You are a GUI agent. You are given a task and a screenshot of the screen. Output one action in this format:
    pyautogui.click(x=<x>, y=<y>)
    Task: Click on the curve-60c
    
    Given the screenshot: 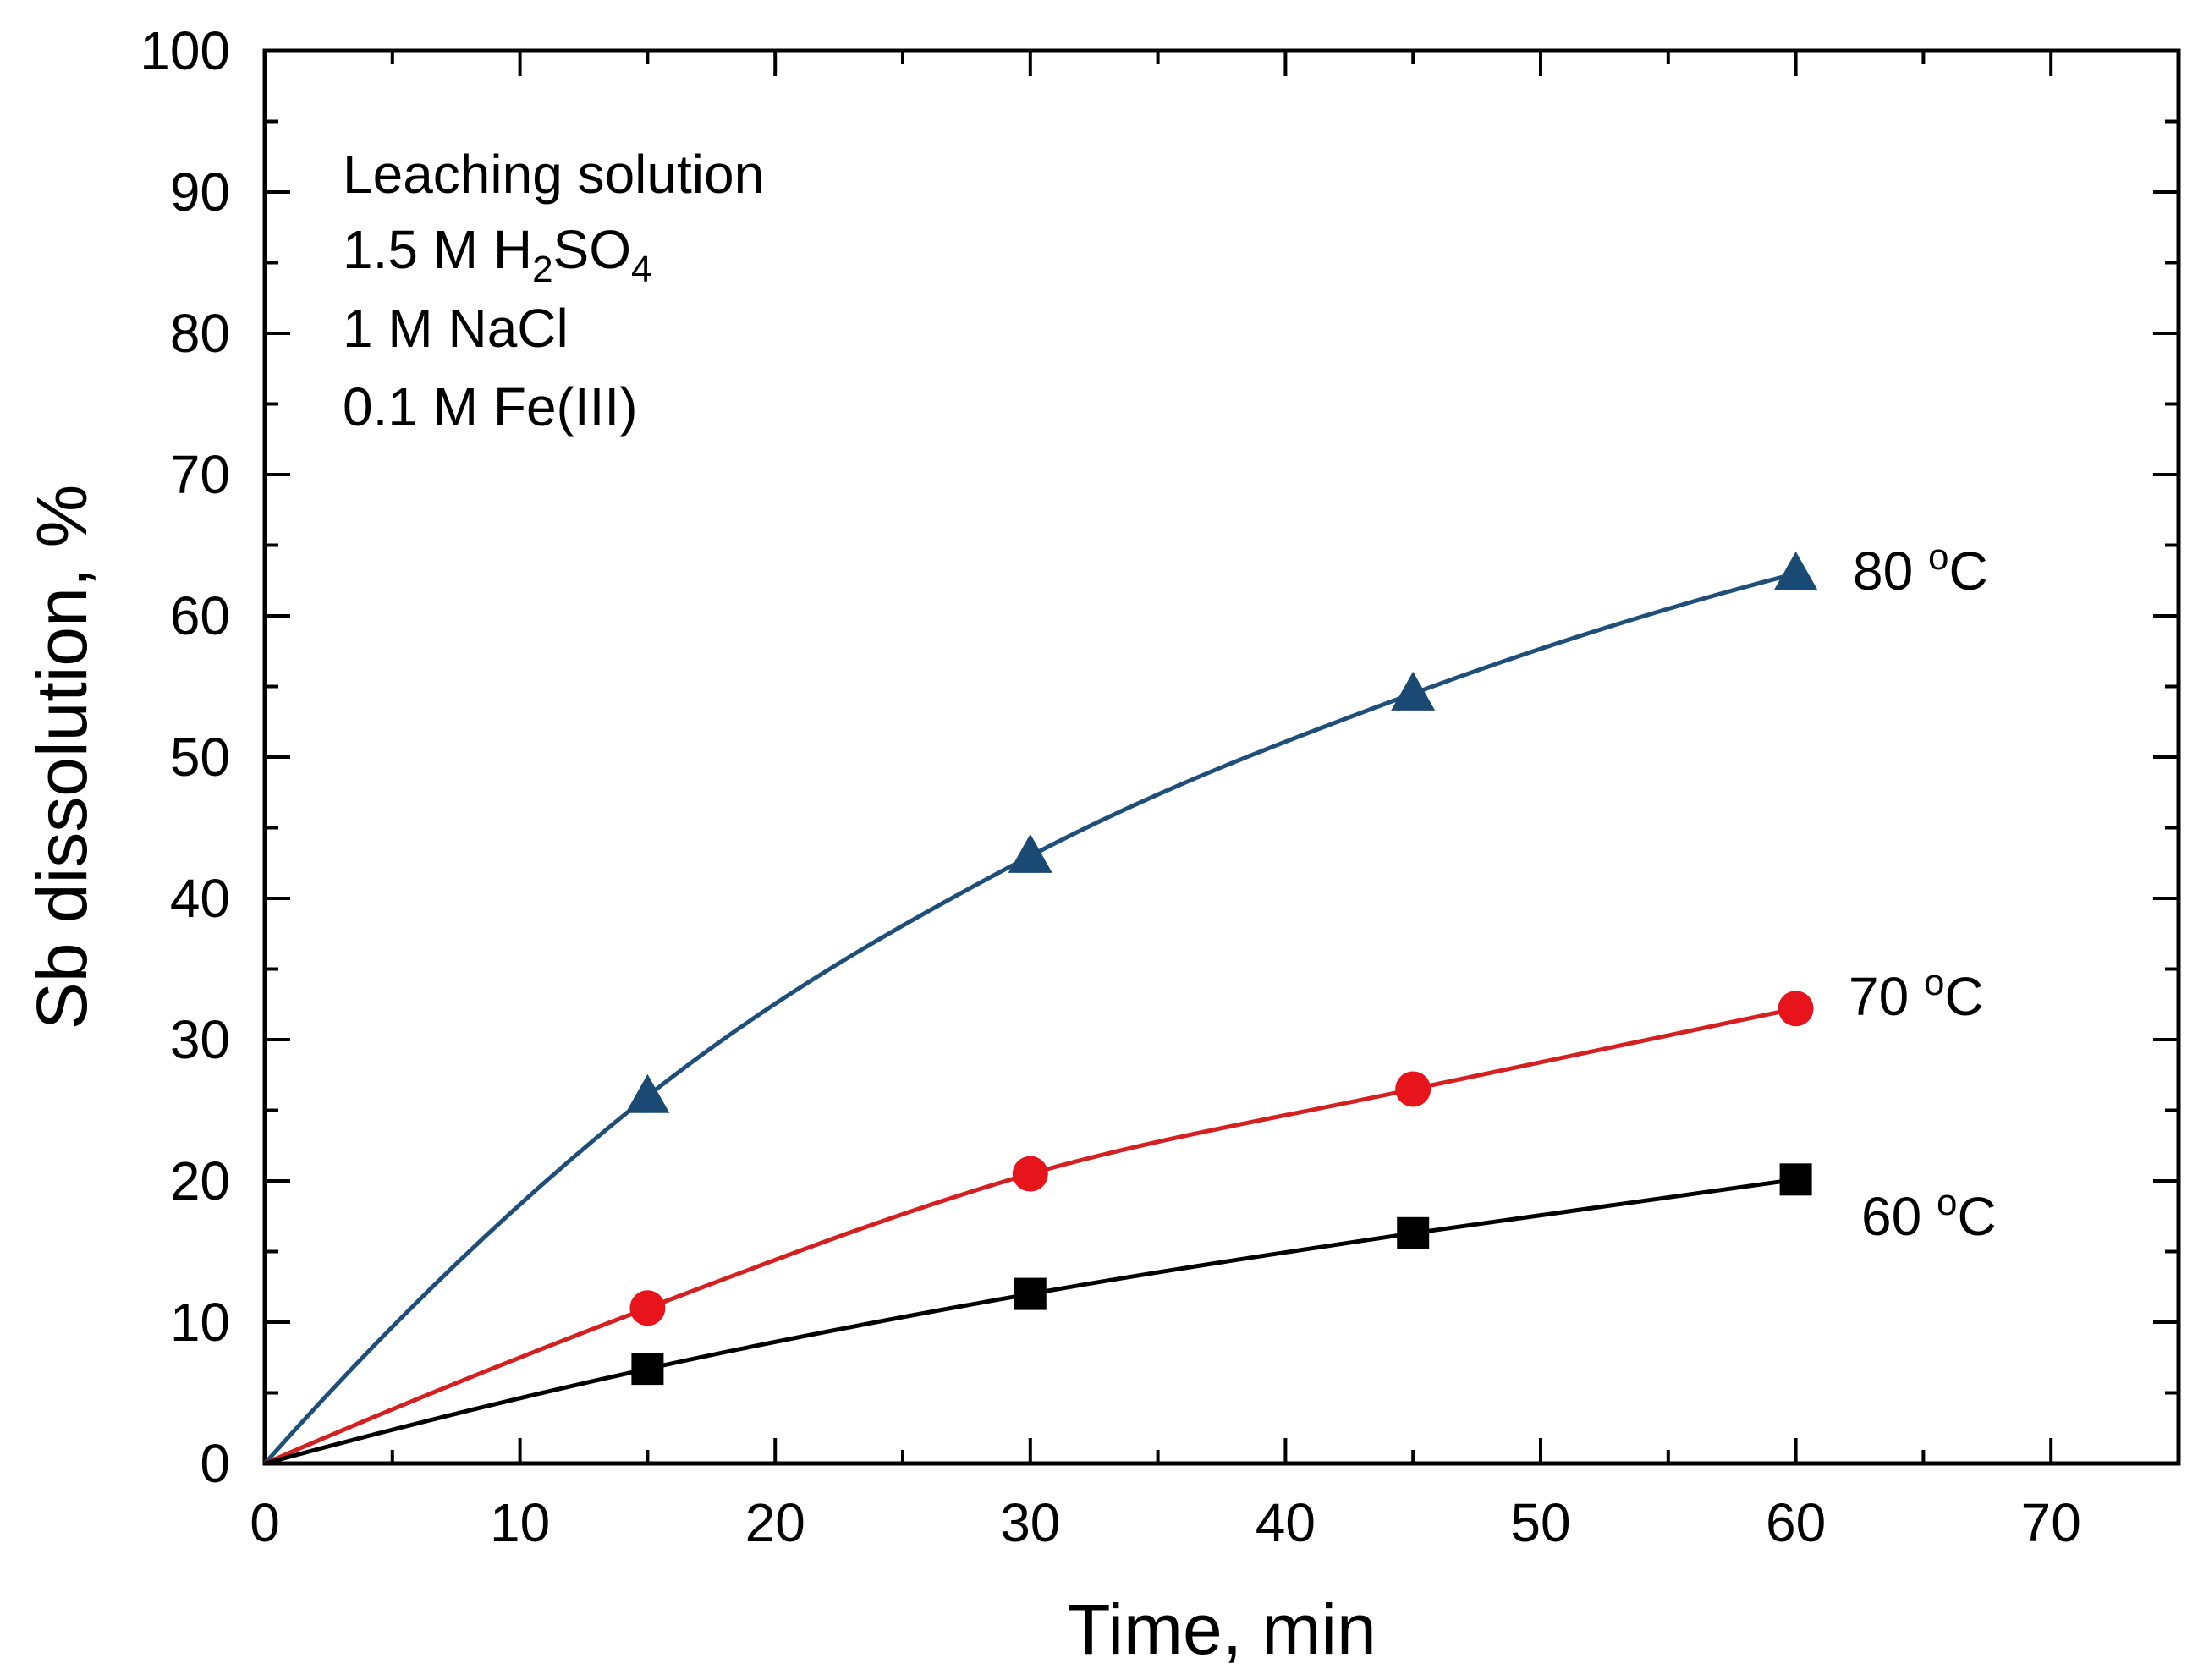 What is the action you would take?
    pyautogui.click(x=1030, y=1321)
    